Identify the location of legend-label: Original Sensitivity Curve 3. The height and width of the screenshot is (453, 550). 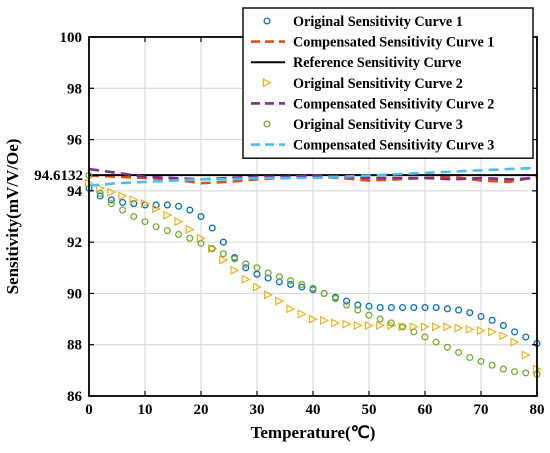
(378, 125).